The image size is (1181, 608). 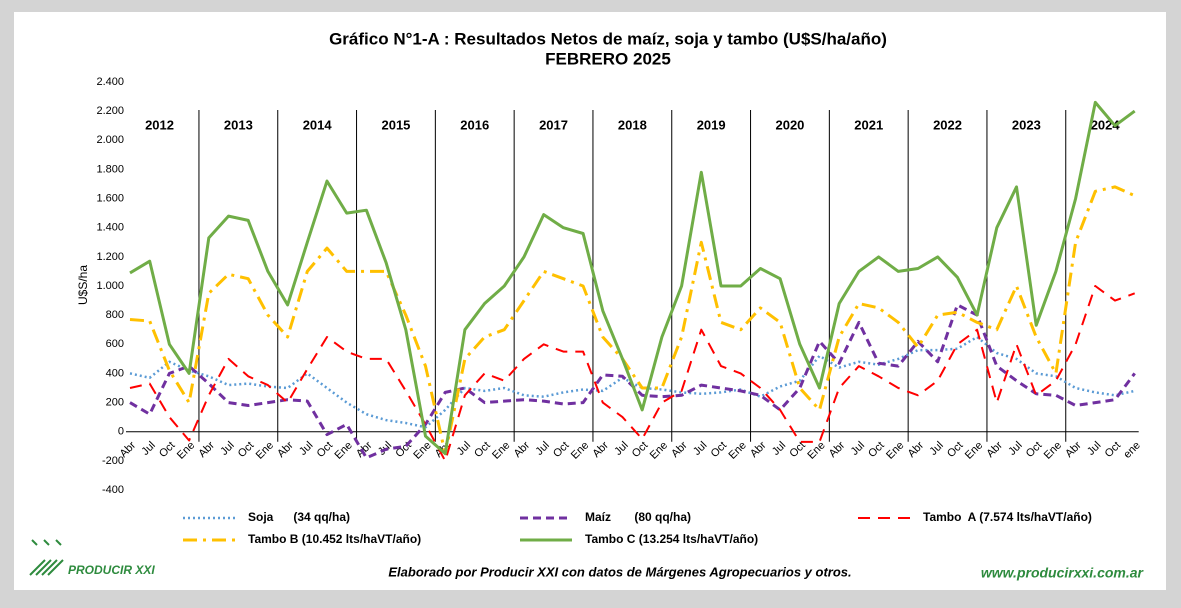 What do you see at coordinates (121, 432) in the screenshot?
I see `y-tick-label: 0` at bounding box center [121, 432].